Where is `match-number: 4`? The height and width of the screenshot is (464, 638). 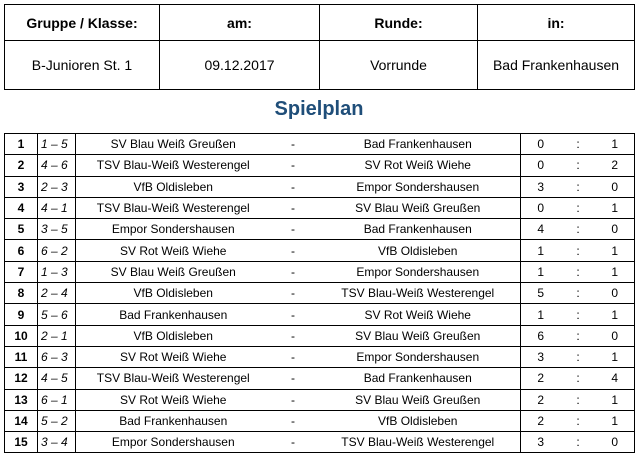
match-number: 4 is located at coordinates (21, 208).